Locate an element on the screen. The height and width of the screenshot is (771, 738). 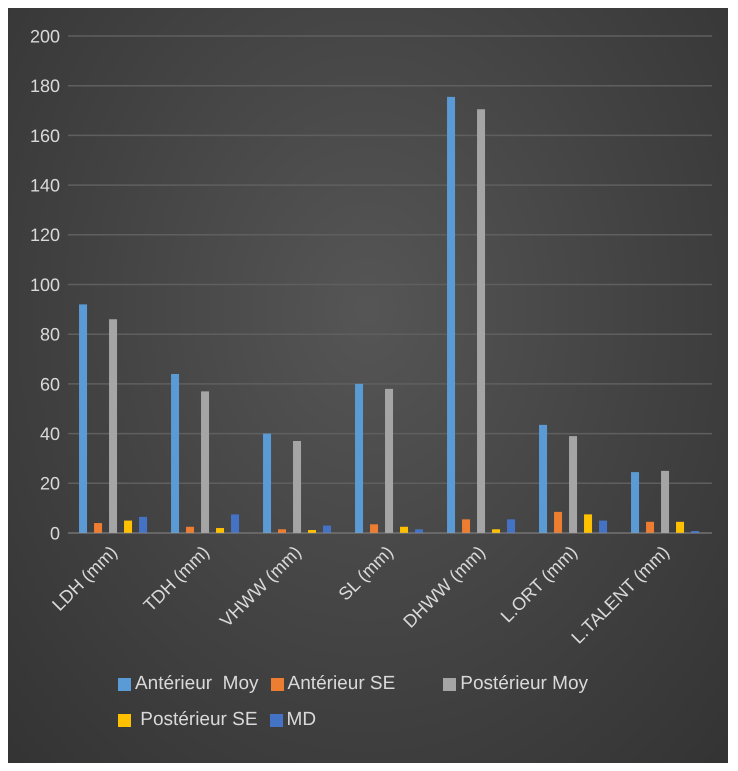
y-tick-label: 80 is located at coordinates (50, 334).